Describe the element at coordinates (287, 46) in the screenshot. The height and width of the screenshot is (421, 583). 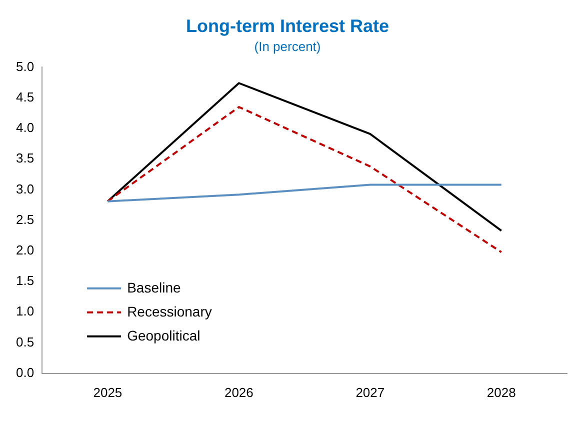
I see `chart-subtitle: (In percent)` at that location.